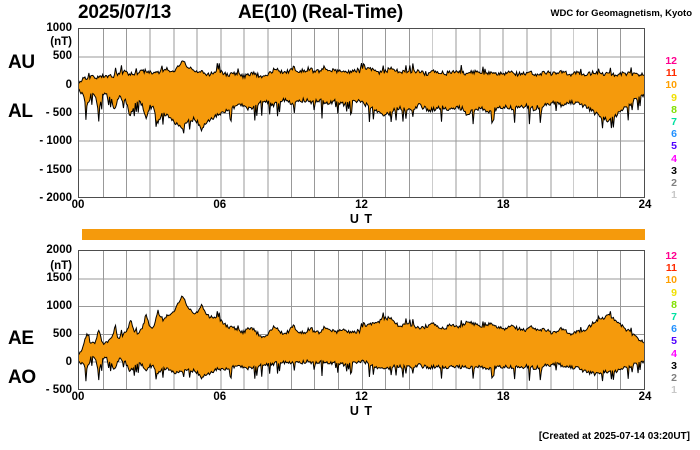 The image size is (700, 450). What do you see at coordinates (666, 323) in the screenshot?
I see `color-legend-bottom: 12 11 10 9 8 7 6 5 4 3 2 1` at bounding box center [666, 323].